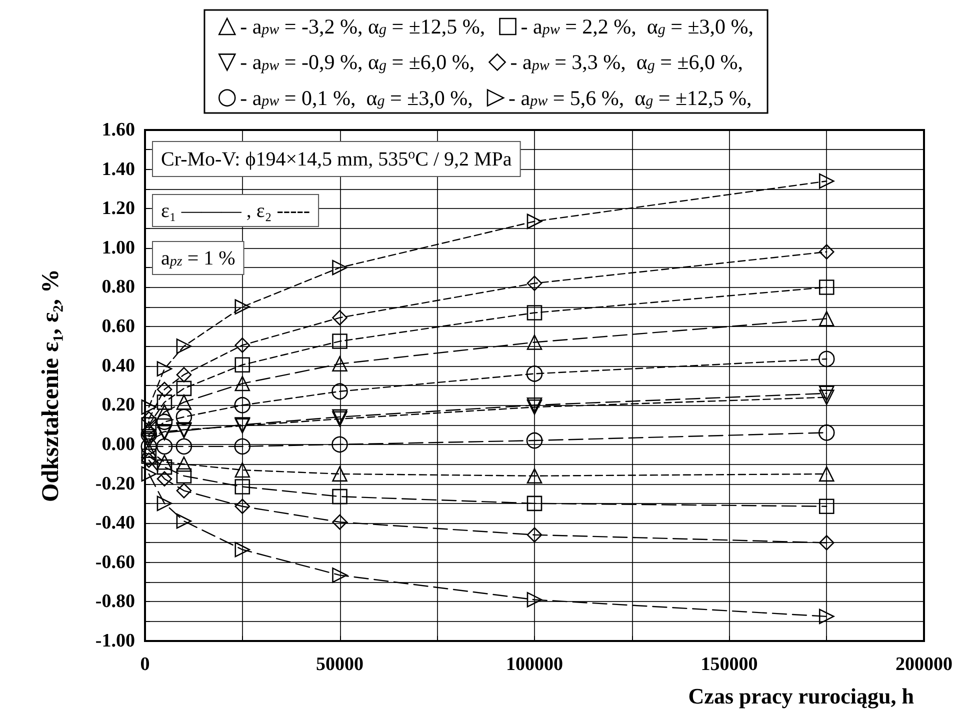 The height and width of the screenshot is (728, 972). I want to click on annotation: ε₁ ——— , ε₂ -----, so click(235, 211).